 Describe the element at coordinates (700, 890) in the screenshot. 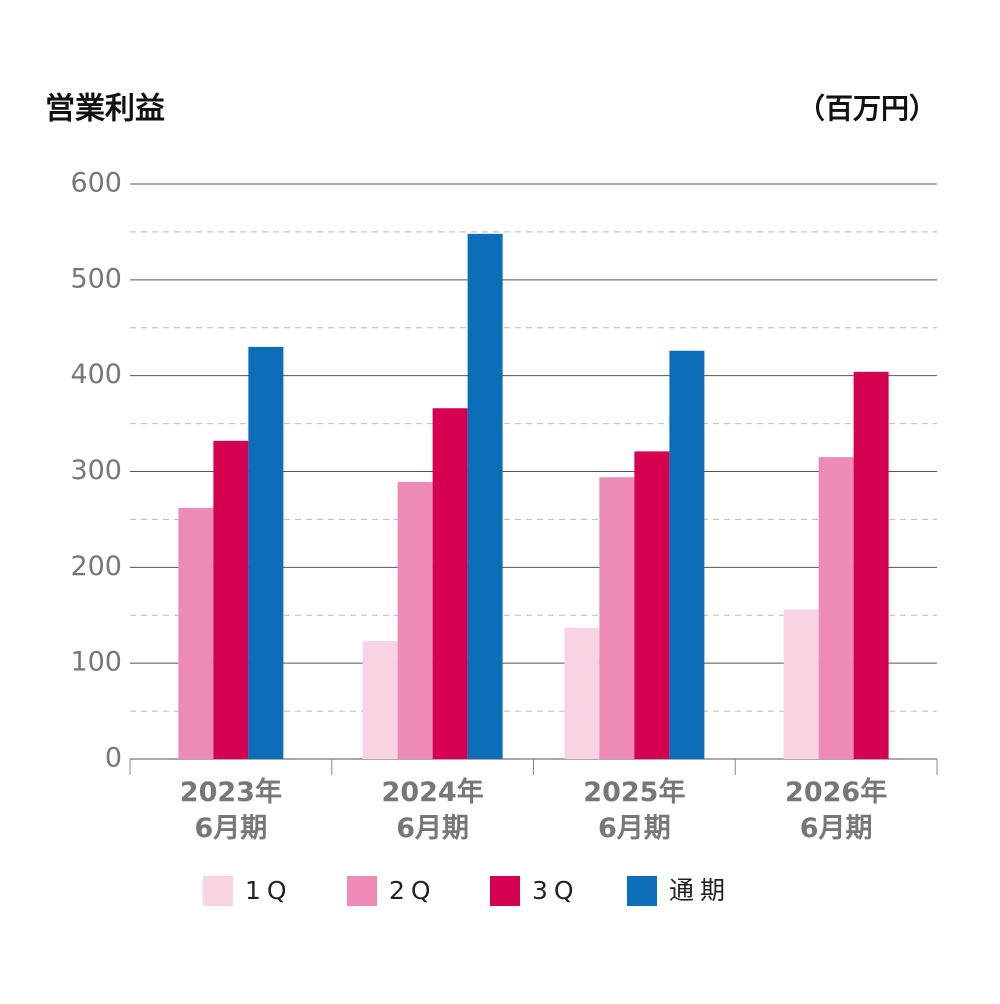

I see `legend-label: 通期` at that location.